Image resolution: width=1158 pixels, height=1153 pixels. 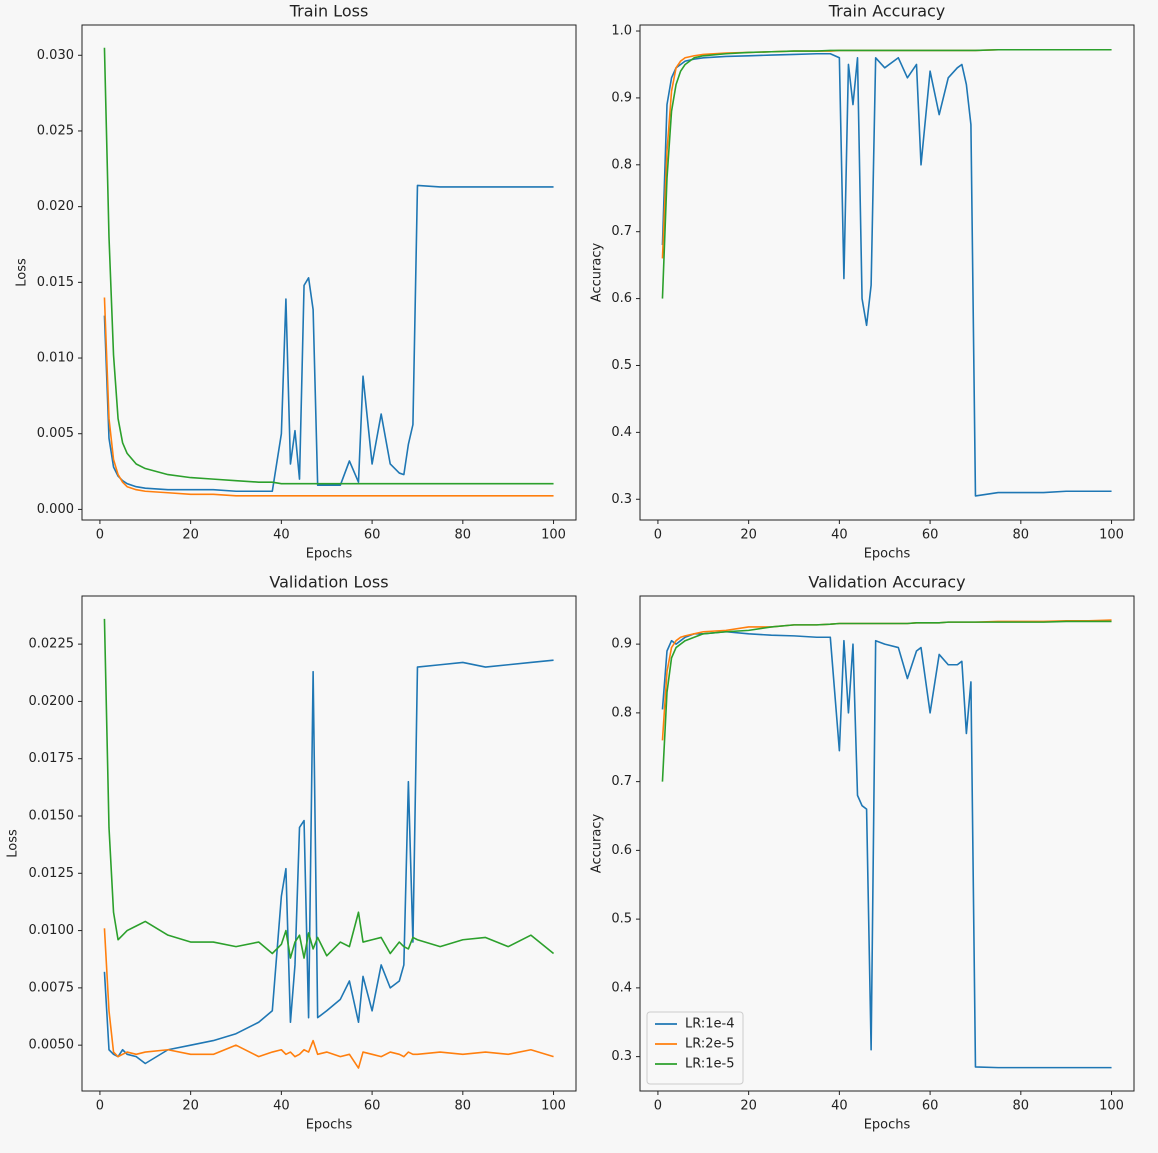 What do you see at coordinates (52, 1045) in the screenshot?
I see `y-tick-label: 0.0050` at bounding box center [52, 1045].